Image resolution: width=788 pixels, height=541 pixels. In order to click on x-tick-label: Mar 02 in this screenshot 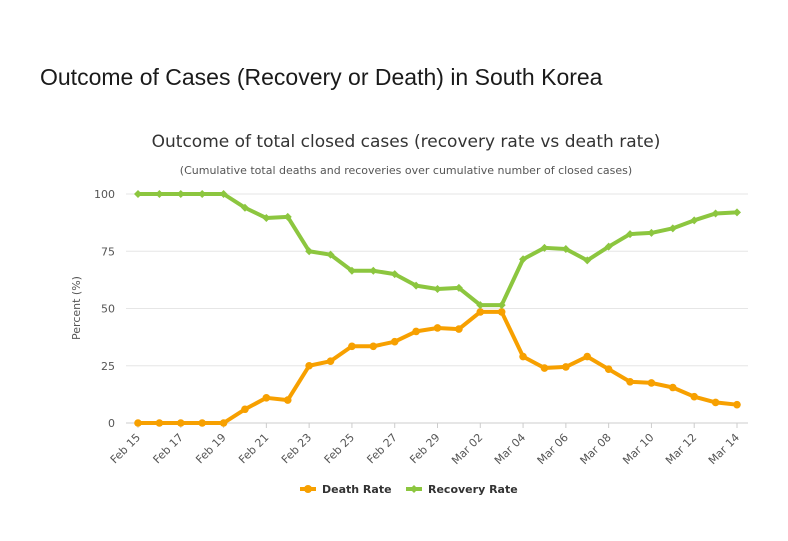, I will do `click(467, 449)`.